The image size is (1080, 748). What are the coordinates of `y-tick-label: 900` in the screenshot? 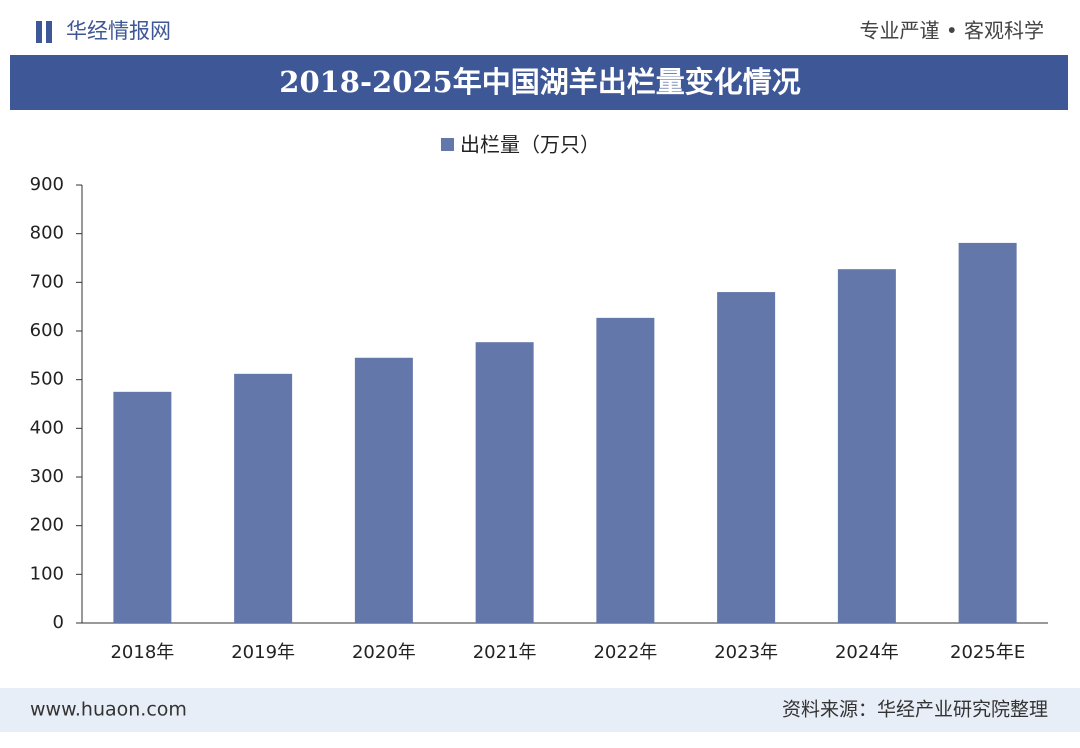 It's located at (47, 184).